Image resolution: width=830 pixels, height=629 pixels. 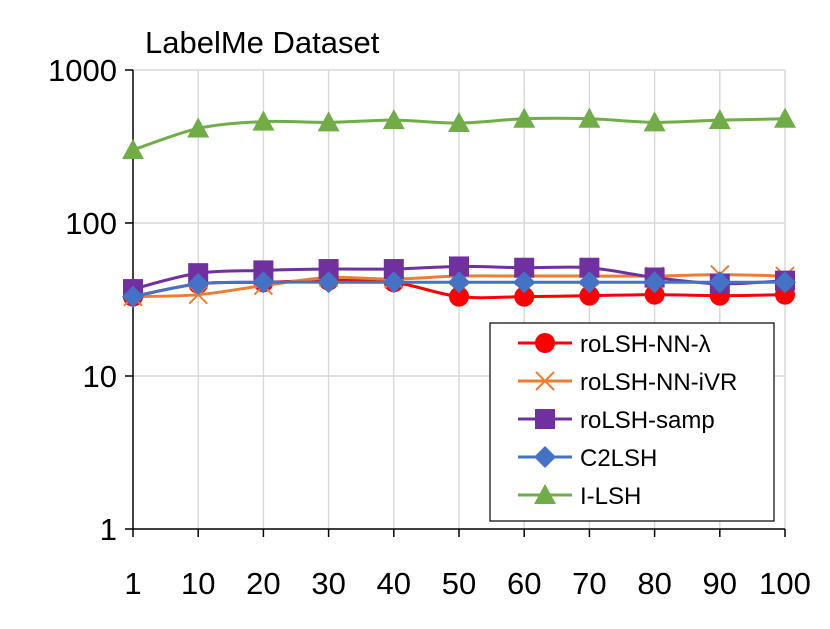 What do you see at coordinates (618, 458) in the screenshot?
I see `legend-label: C2LSH` at bounding box center [618, 458].